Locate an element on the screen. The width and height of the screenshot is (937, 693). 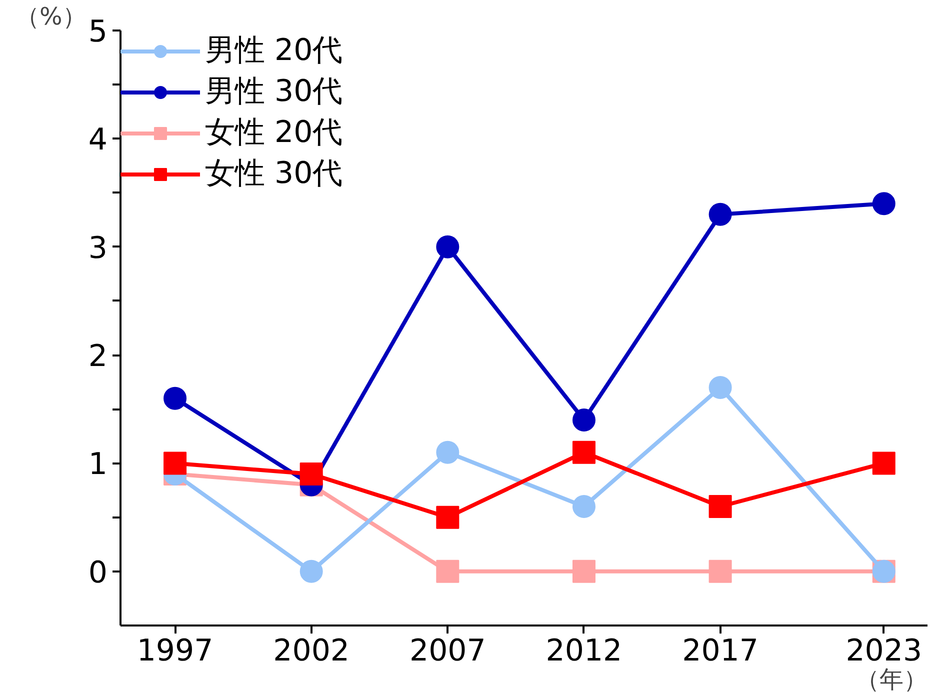
legend-label: 女性 20代 is located at coordinates (274, 133).